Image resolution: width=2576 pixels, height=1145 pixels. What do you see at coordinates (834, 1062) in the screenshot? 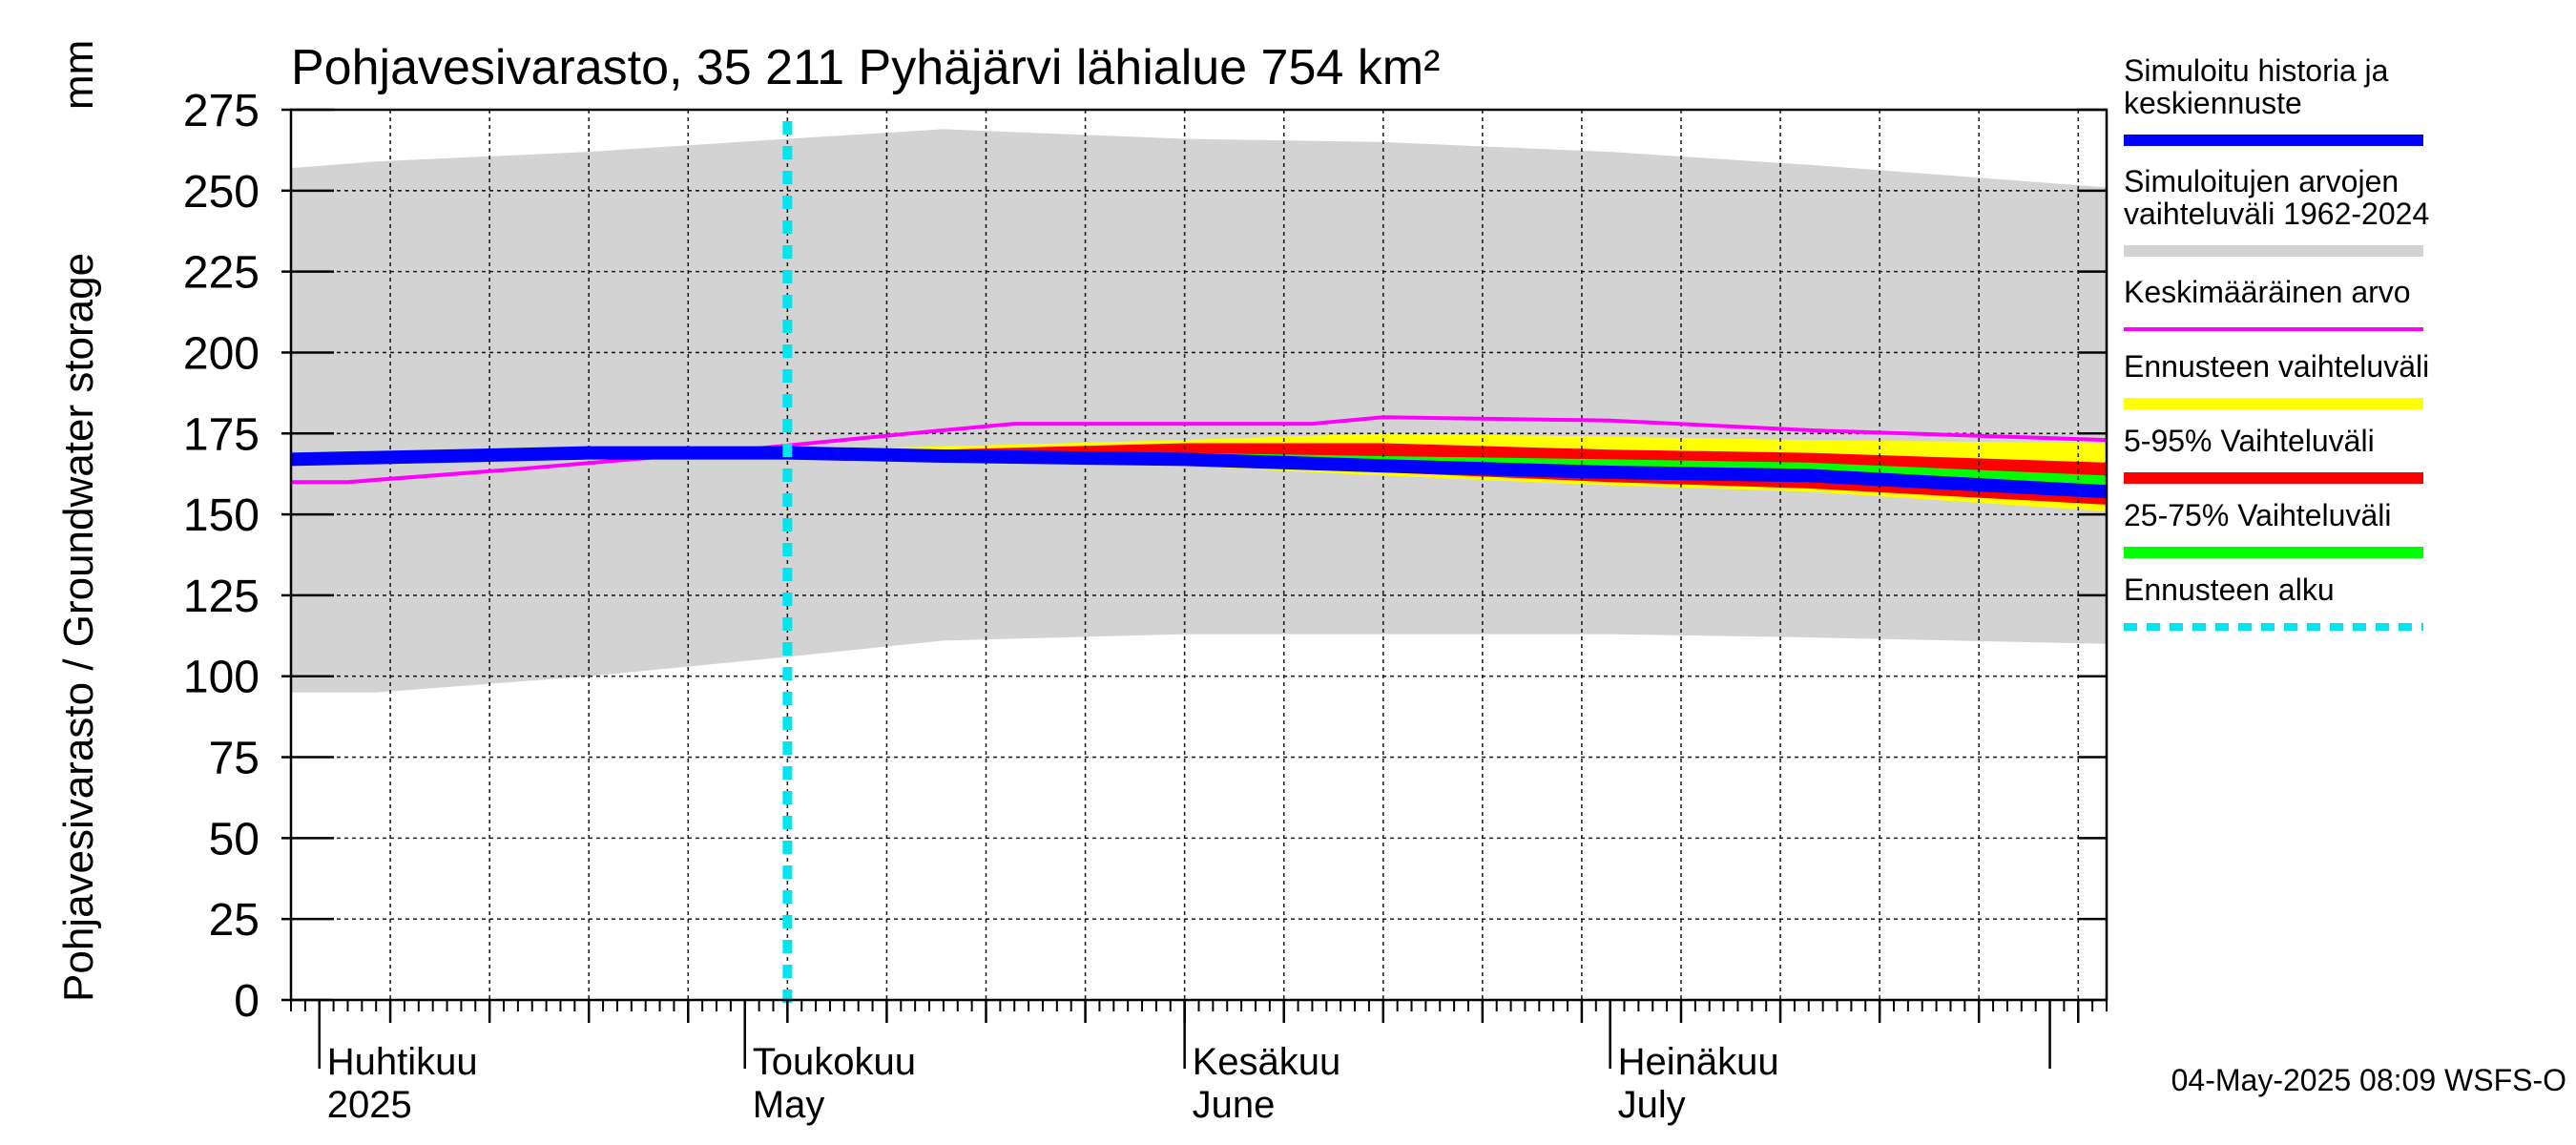
I see `month-label-fi: Toukokuu` at bounding box center [834, 1062].